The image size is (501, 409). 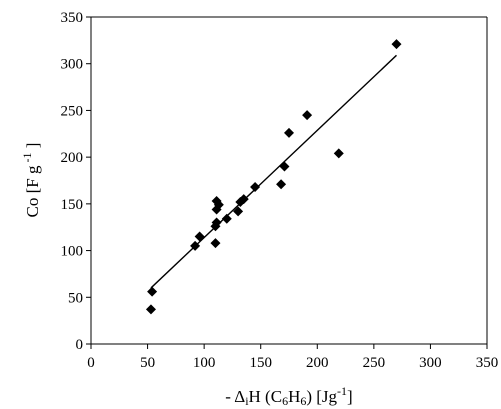 I want to click on y-tick-label: 200, so click(x=72, y=158).